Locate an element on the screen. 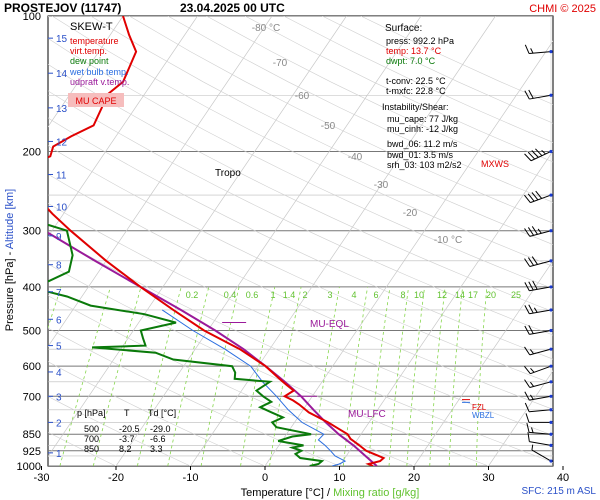  sfc-label: SFC: 215 m ASL is located at coordinates (559, 491).